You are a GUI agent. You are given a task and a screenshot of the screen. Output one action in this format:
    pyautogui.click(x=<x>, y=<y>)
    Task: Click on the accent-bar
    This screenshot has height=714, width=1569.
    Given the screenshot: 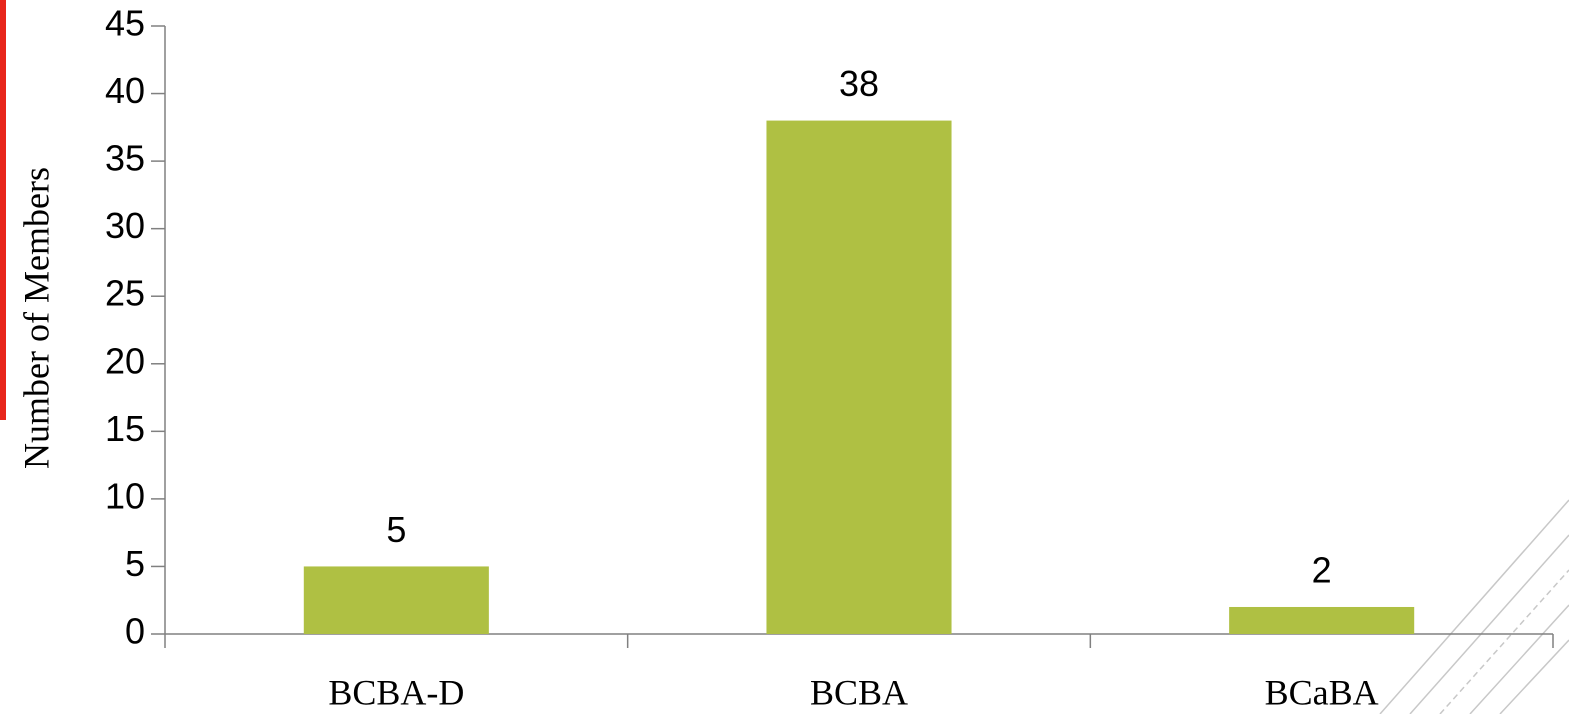 What is the action you would take?
    pyautogui.click(x=3, y=210)
    